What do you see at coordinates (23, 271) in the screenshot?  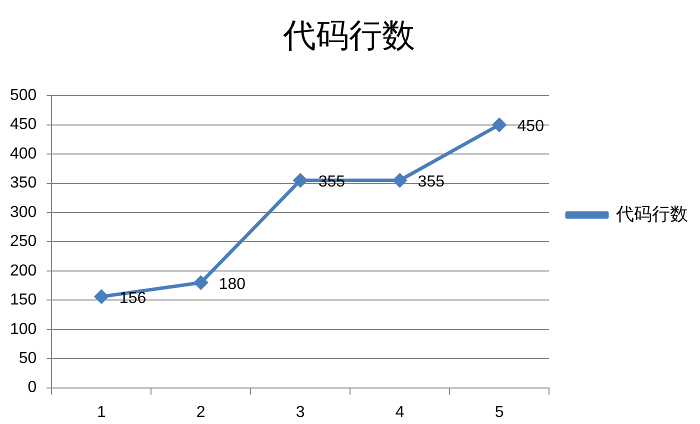 I see `y-tick-label: 200` at bounding box center [23, 271].